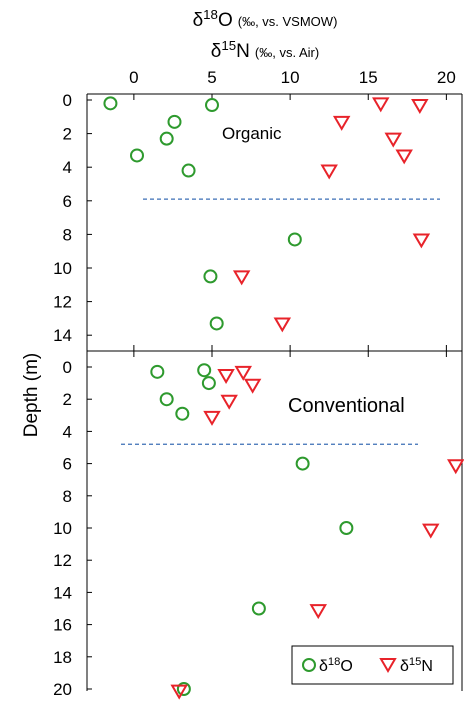 This screenshot has width=464, height=701. I want to click on y-axis-title: Depth (m), so click(31, 395).